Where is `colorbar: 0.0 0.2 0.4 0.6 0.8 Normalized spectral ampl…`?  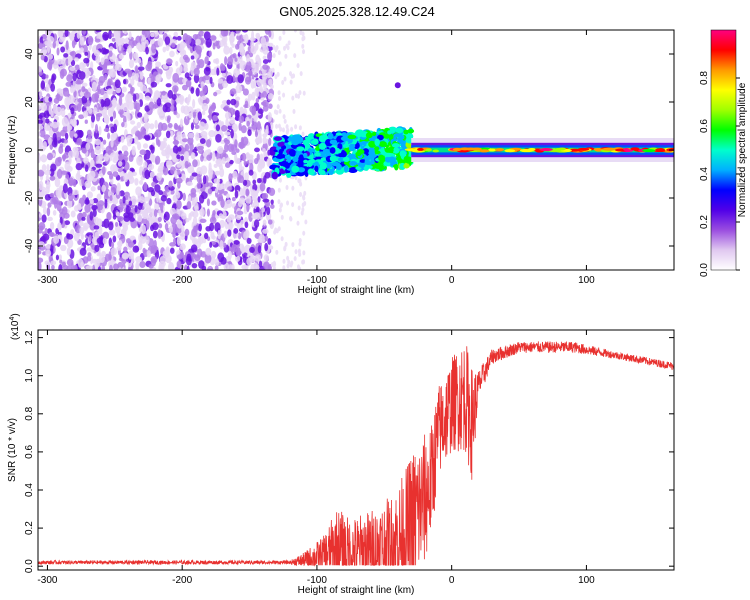 colorbar: 0.0 0.2 0.4 0.6 0.8 Normalized spectral ampl… is located at coordinates (723, 153).